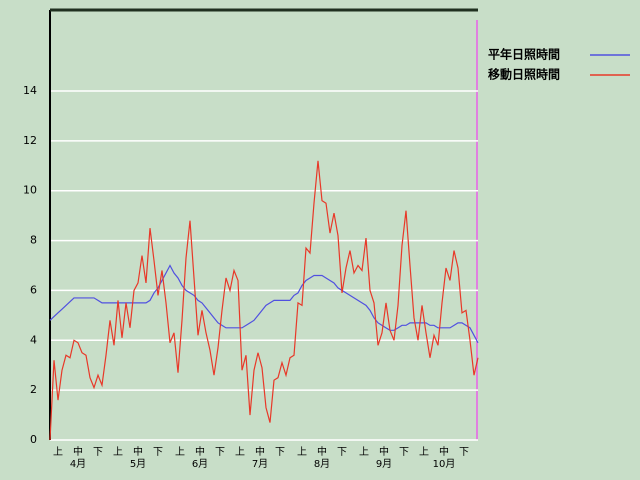  I want to click on y-tick-label: 8, so click(33, 240).